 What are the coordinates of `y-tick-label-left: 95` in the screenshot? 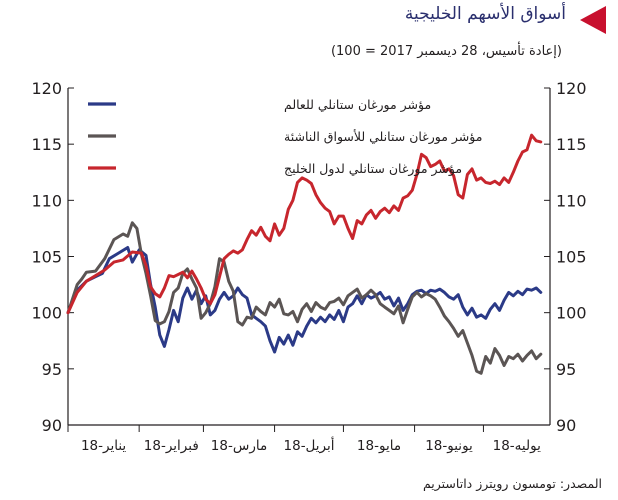 It's located at (52, 369).